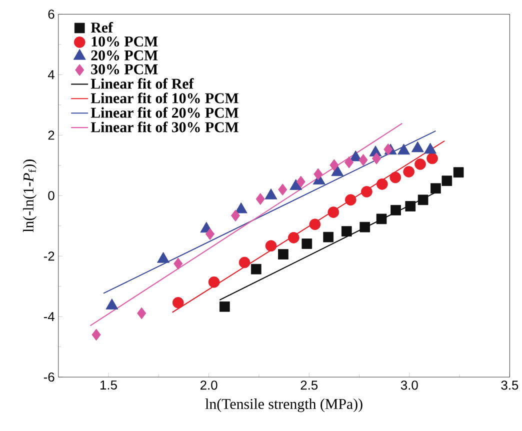 The height and width of the screenshot is (431, 522). Describe the element at coordinates (164, 112) in the screenshot. I see `legend-label: Linear fit of 20% PCM` at that location.